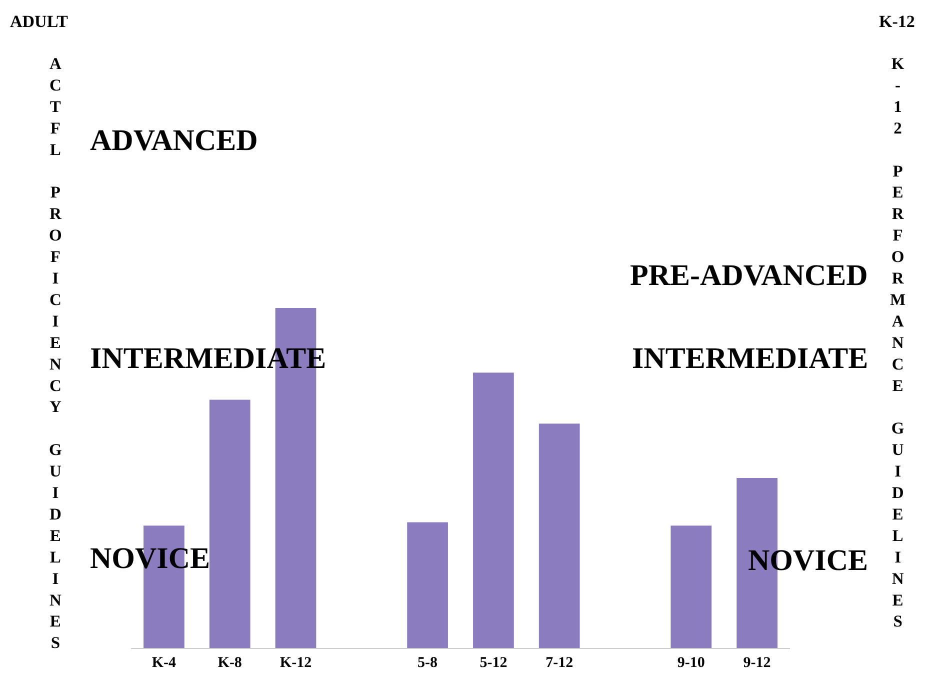  I want to click on text: PRE-ADVANCED, so click(749, 275).